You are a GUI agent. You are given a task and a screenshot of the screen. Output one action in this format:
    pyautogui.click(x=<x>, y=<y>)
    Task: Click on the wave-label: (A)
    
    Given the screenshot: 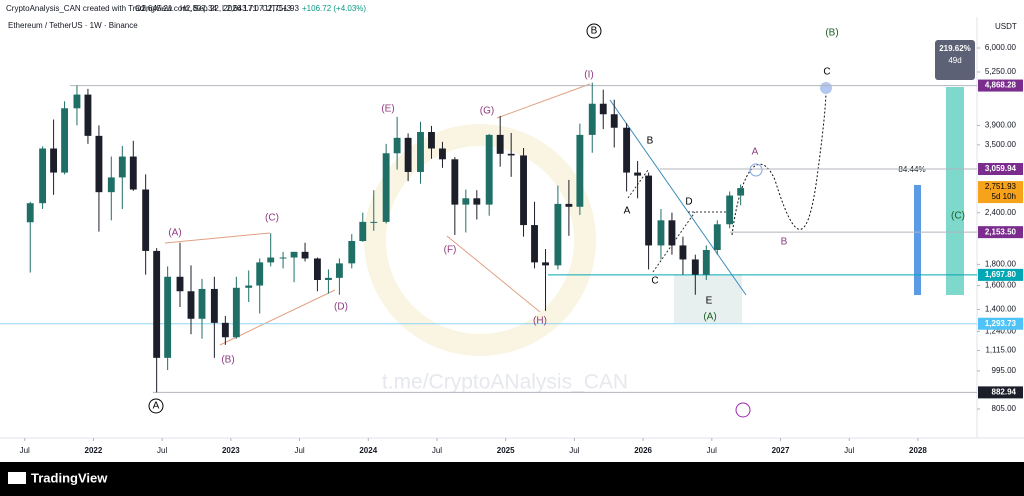 What is the action you would take?
    pyautogui.click(x=174, y=233)
    